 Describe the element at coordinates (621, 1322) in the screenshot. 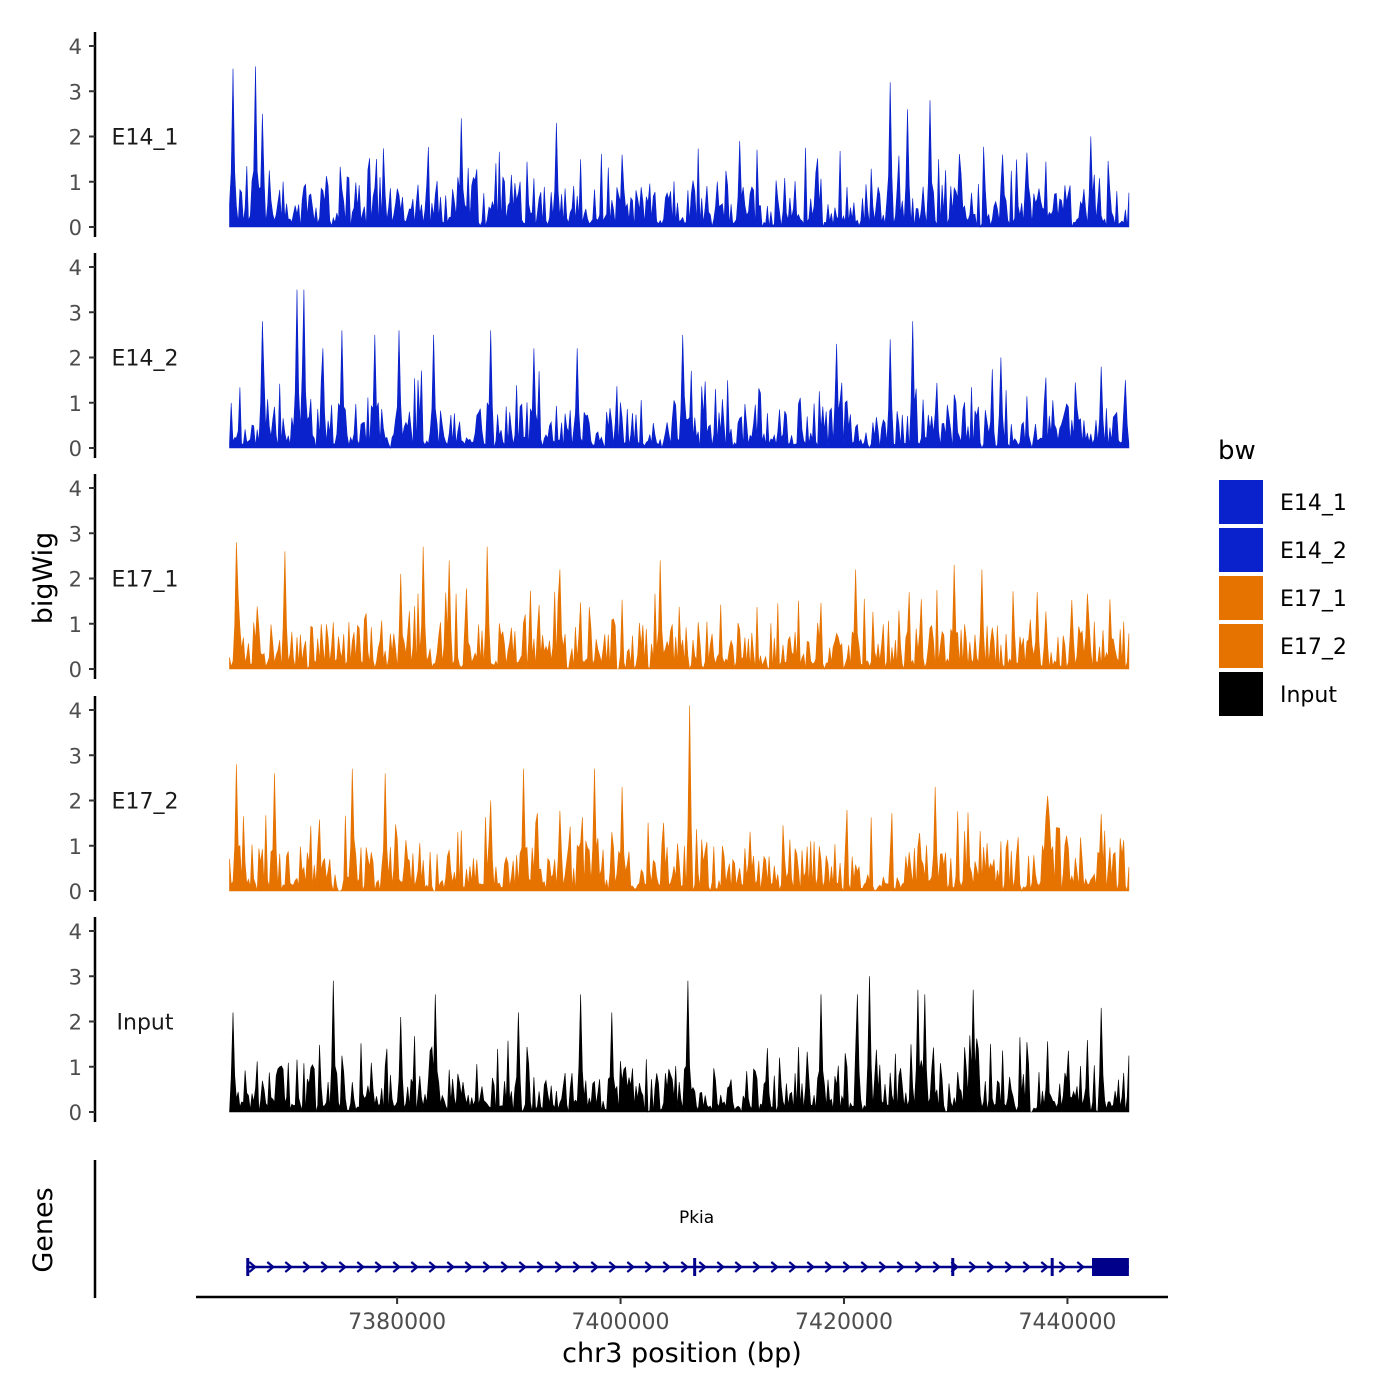

I see `x-tick-label: 7400000` at that location.